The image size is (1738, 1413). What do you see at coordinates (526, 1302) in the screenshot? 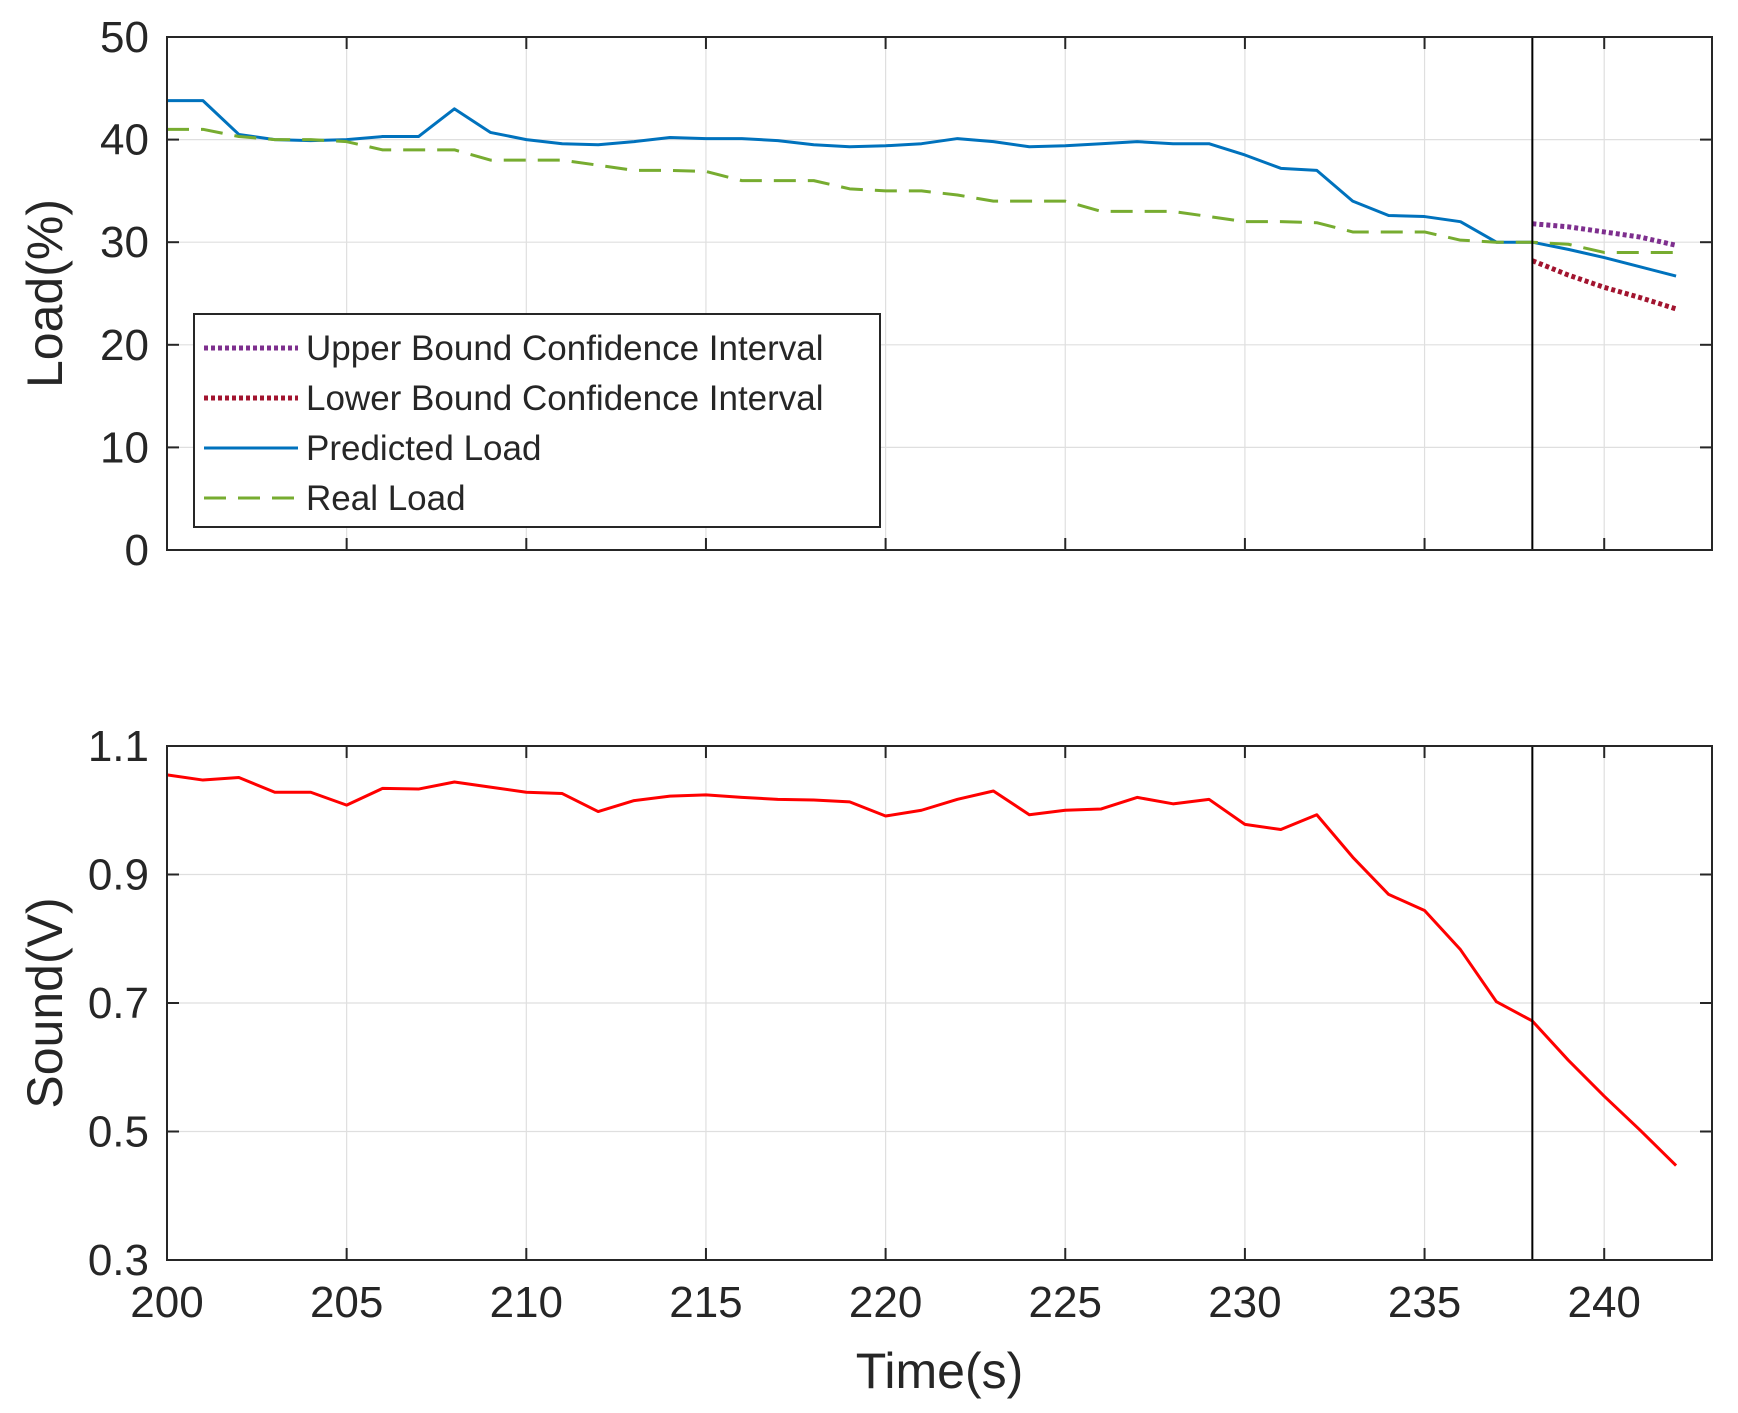
I see `sound-xtick-label: 210` at bounding box center [526, 1302].